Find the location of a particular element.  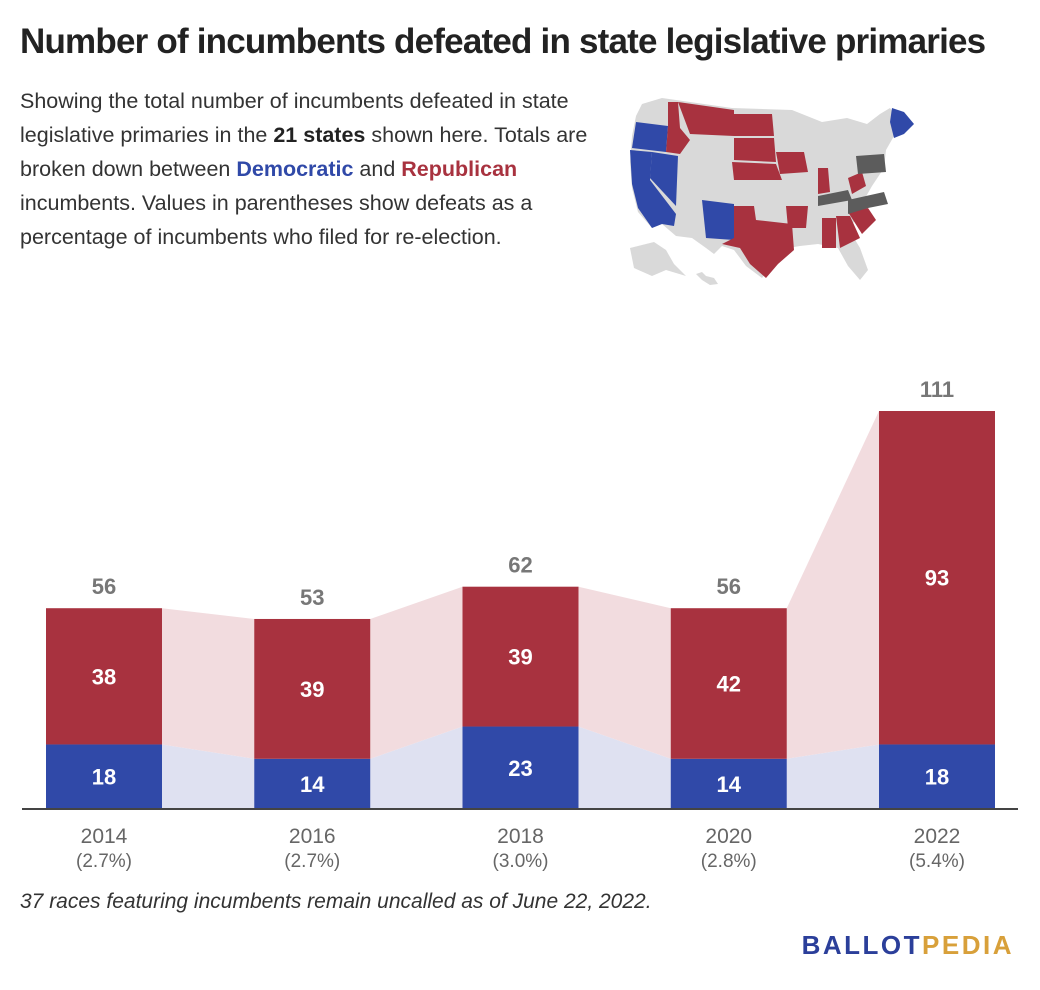

map-state-california is located at coordinates (653, 189).